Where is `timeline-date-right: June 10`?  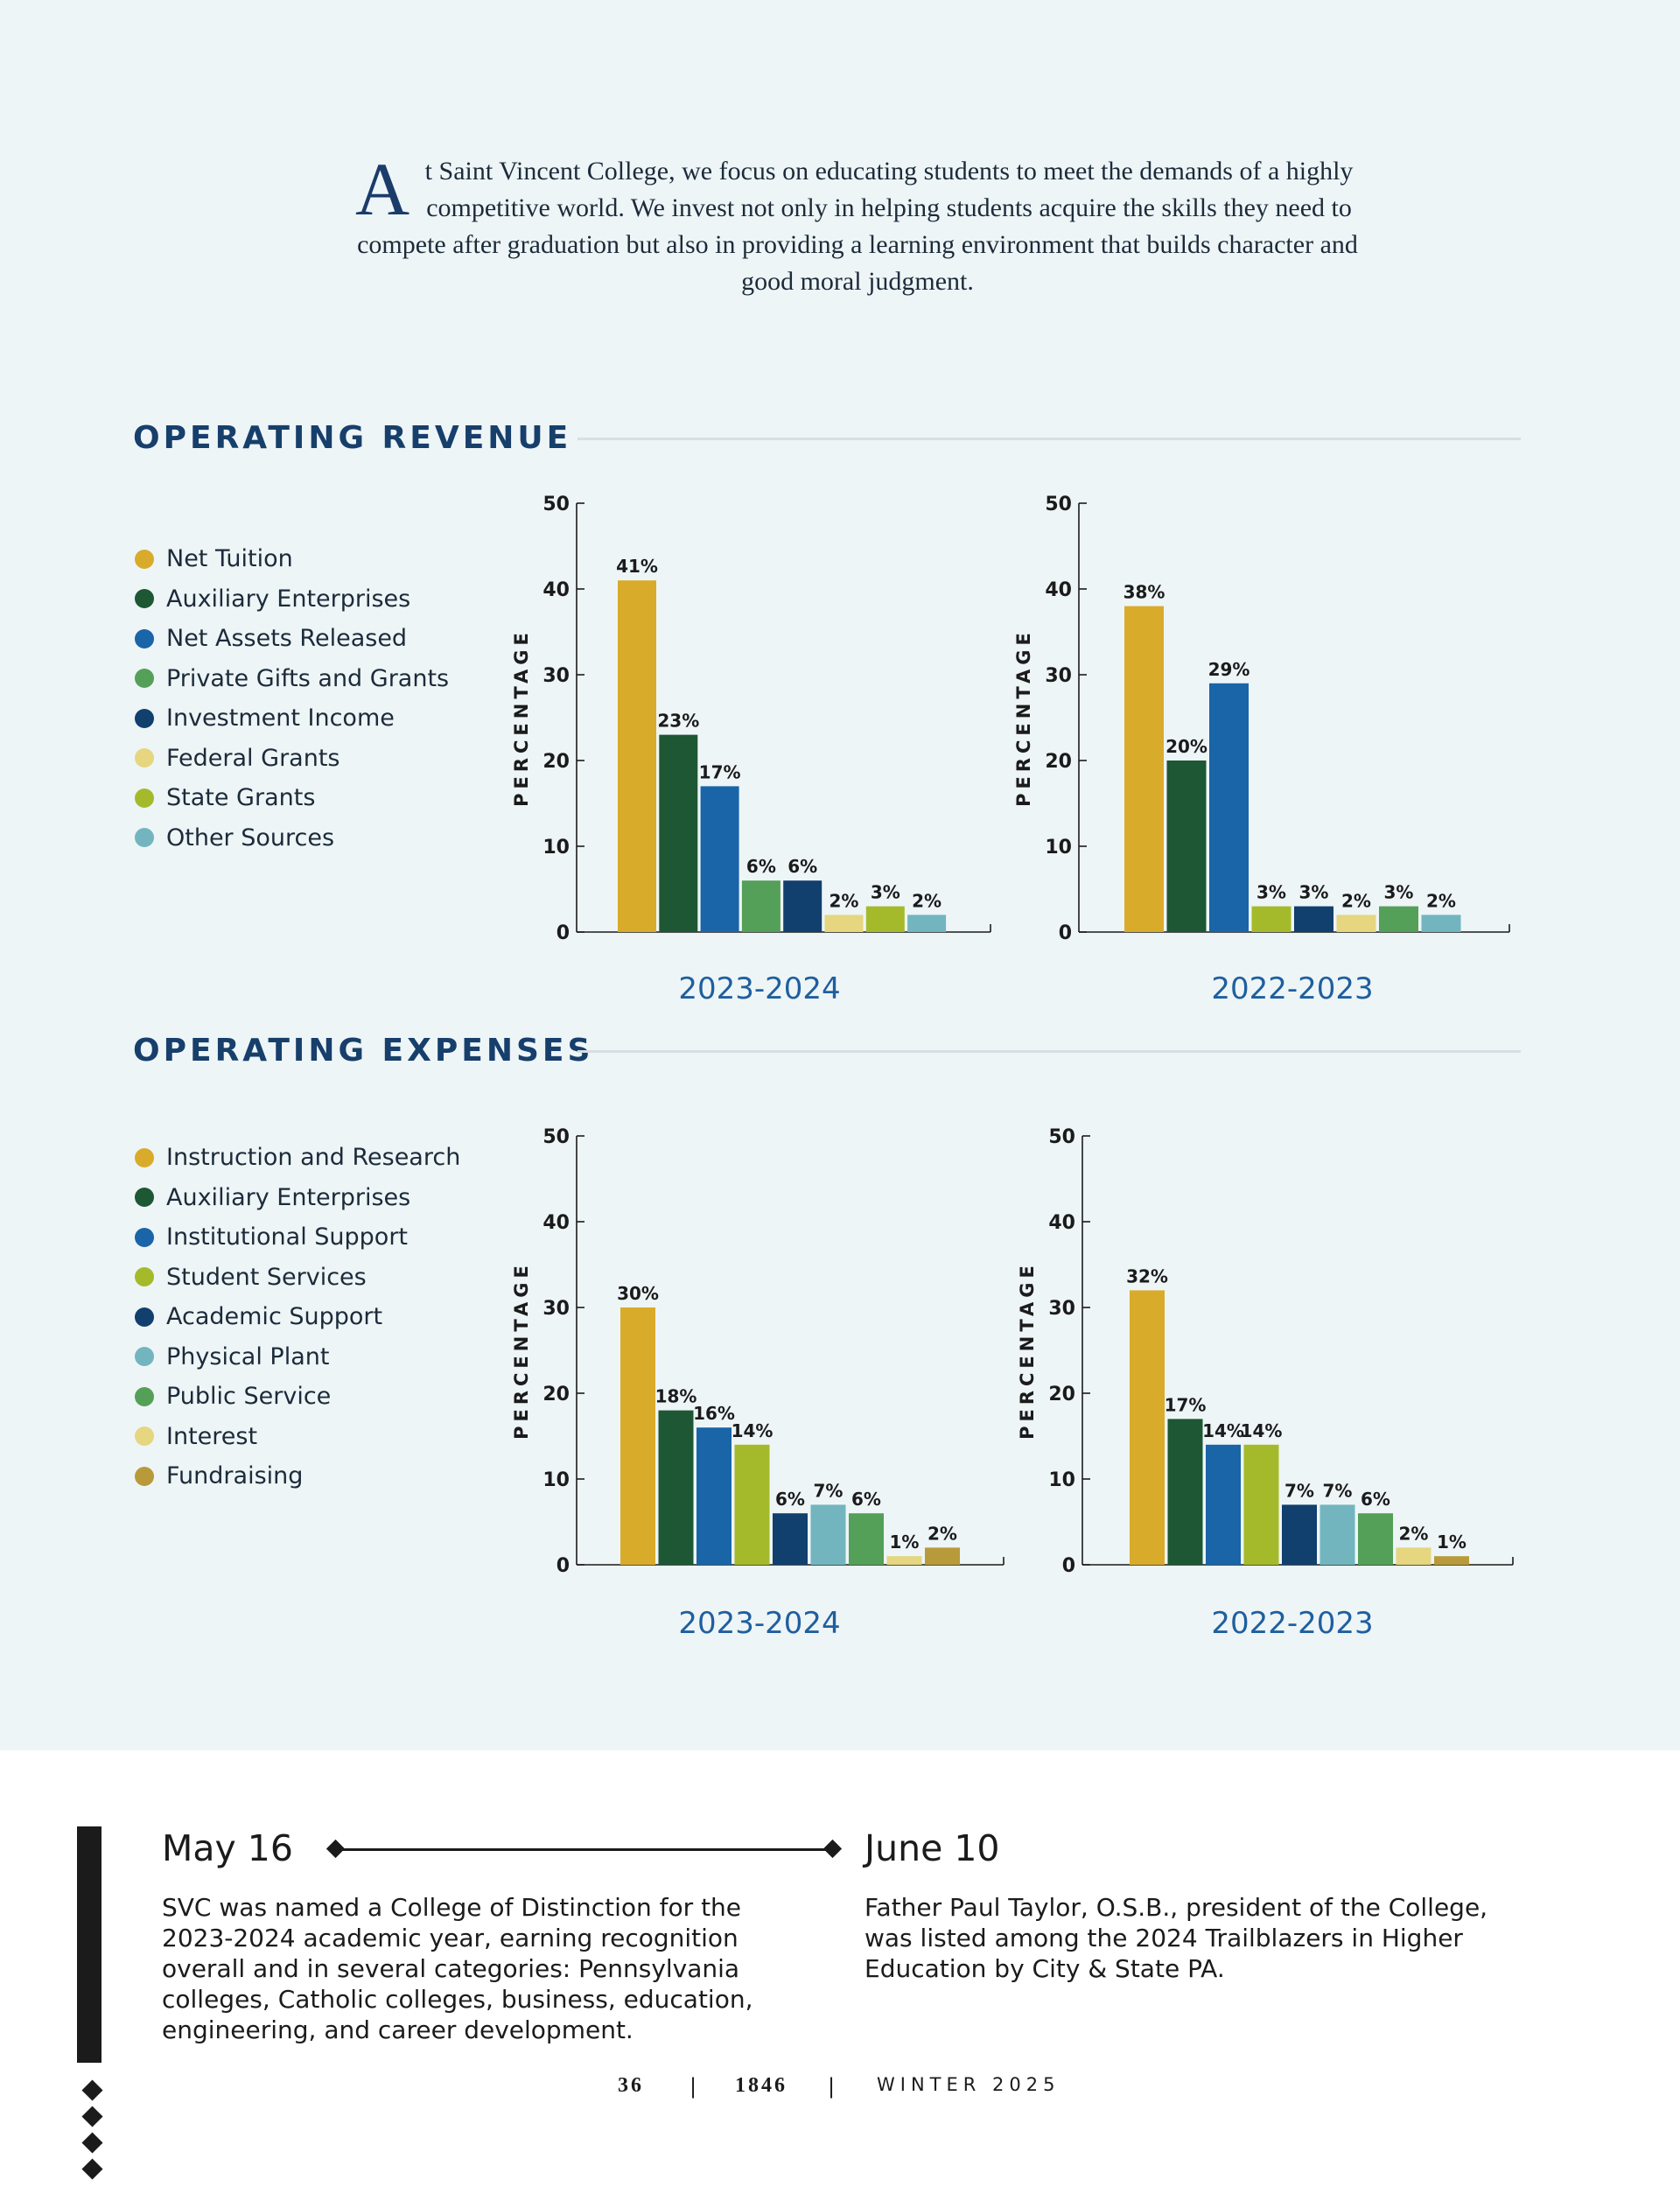 timeline-date-right: June 10 is located at coordinates (932, 1848).